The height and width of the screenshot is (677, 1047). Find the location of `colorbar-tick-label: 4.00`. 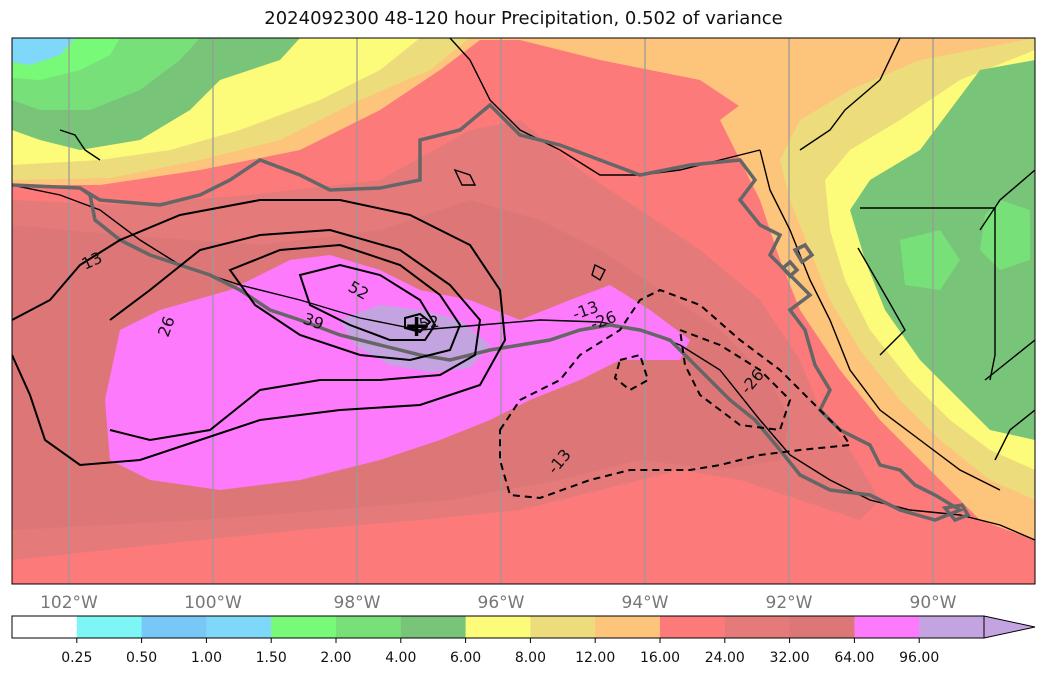

colorbar-tick-label: 4.00 is located at coordinates (400, 658).